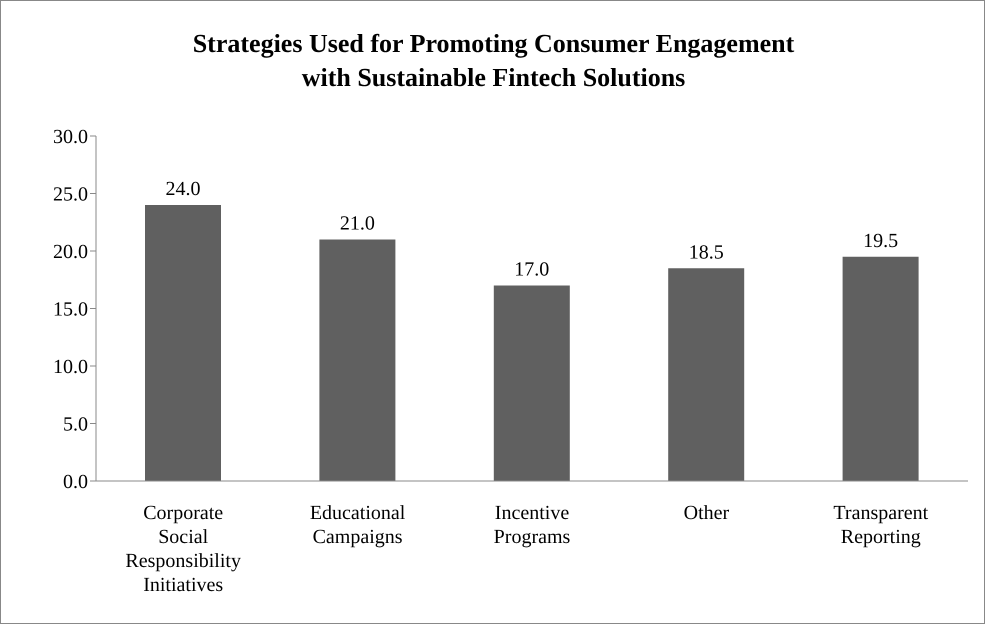 Image resolution: width=985 pixels, height=624 pixels. I want to click on data-label: 21.0, so click(357, 223).